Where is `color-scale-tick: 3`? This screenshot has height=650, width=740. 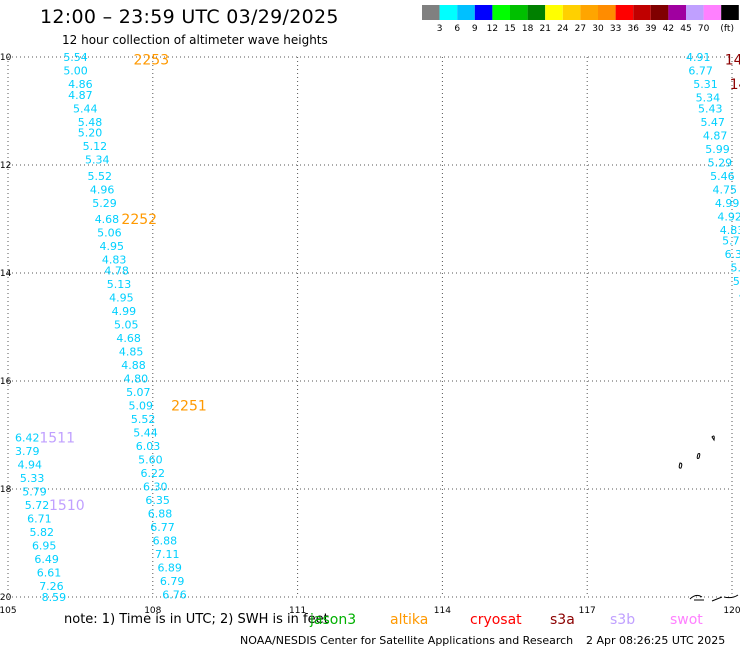 color-scale-tick: 3 is located at coordinates (440, 29).